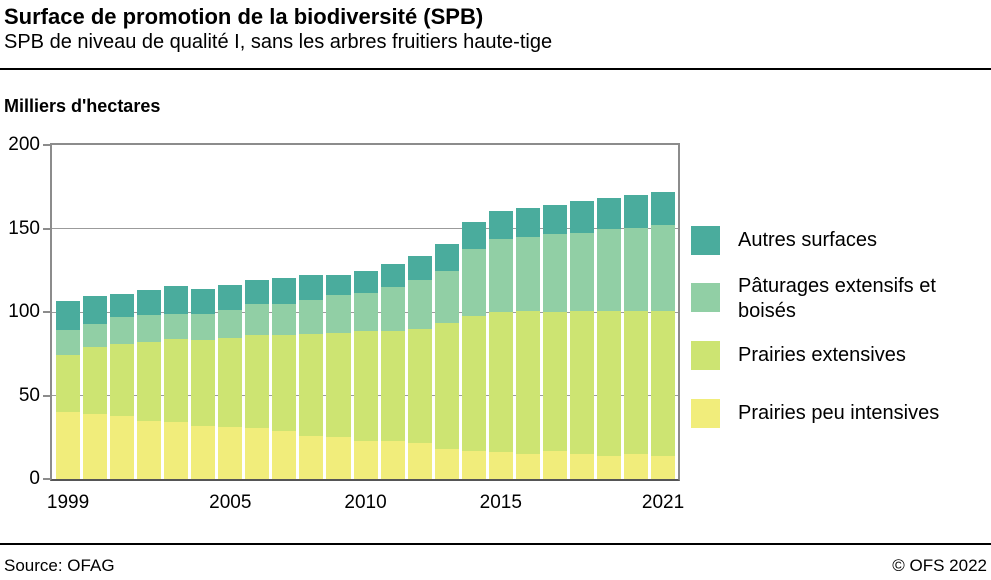 The width and height of the screenshot is (991, 580). I want to click on x-tick-label-1999: 1999, so click(68, 502).